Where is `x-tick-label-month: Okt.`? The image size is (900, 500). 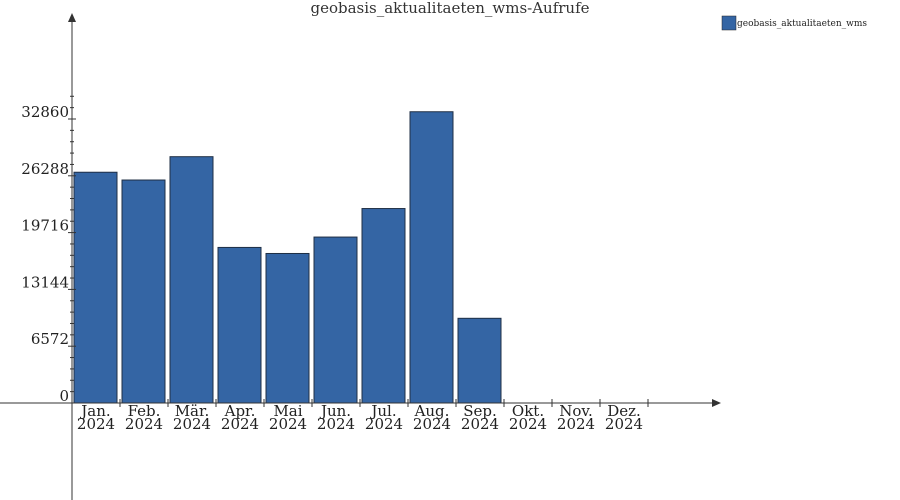
x-tick-label-month: Okt. is located at coordinates (528, 411).